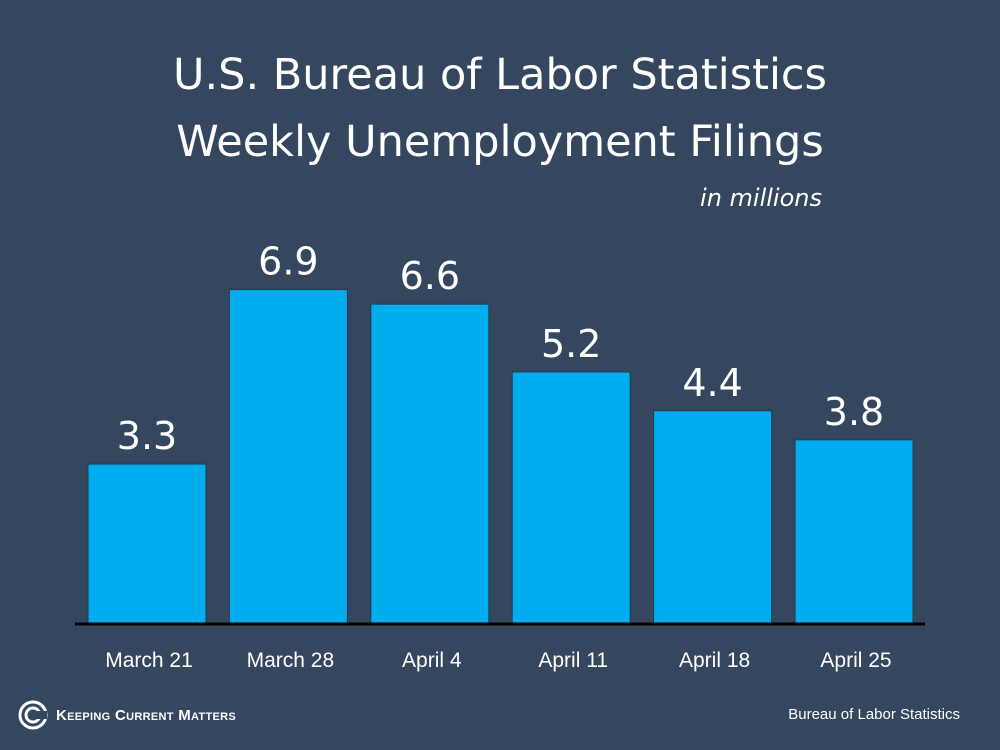 This screenshot has height=750, width=1000. Describe the element at coordinates (571, 344) in the screenshot. I see `data-label: 5.2` at that location.